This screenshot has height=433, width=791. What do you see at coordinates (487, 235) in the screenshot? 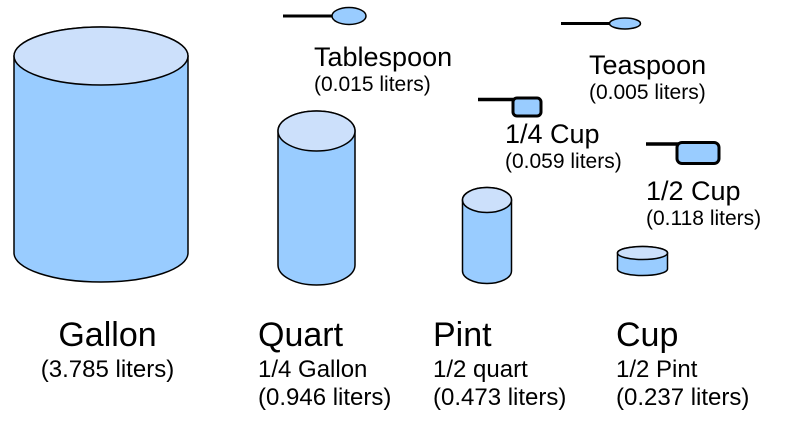
I see `pint-cylinder` at bounding box center [487, 235].